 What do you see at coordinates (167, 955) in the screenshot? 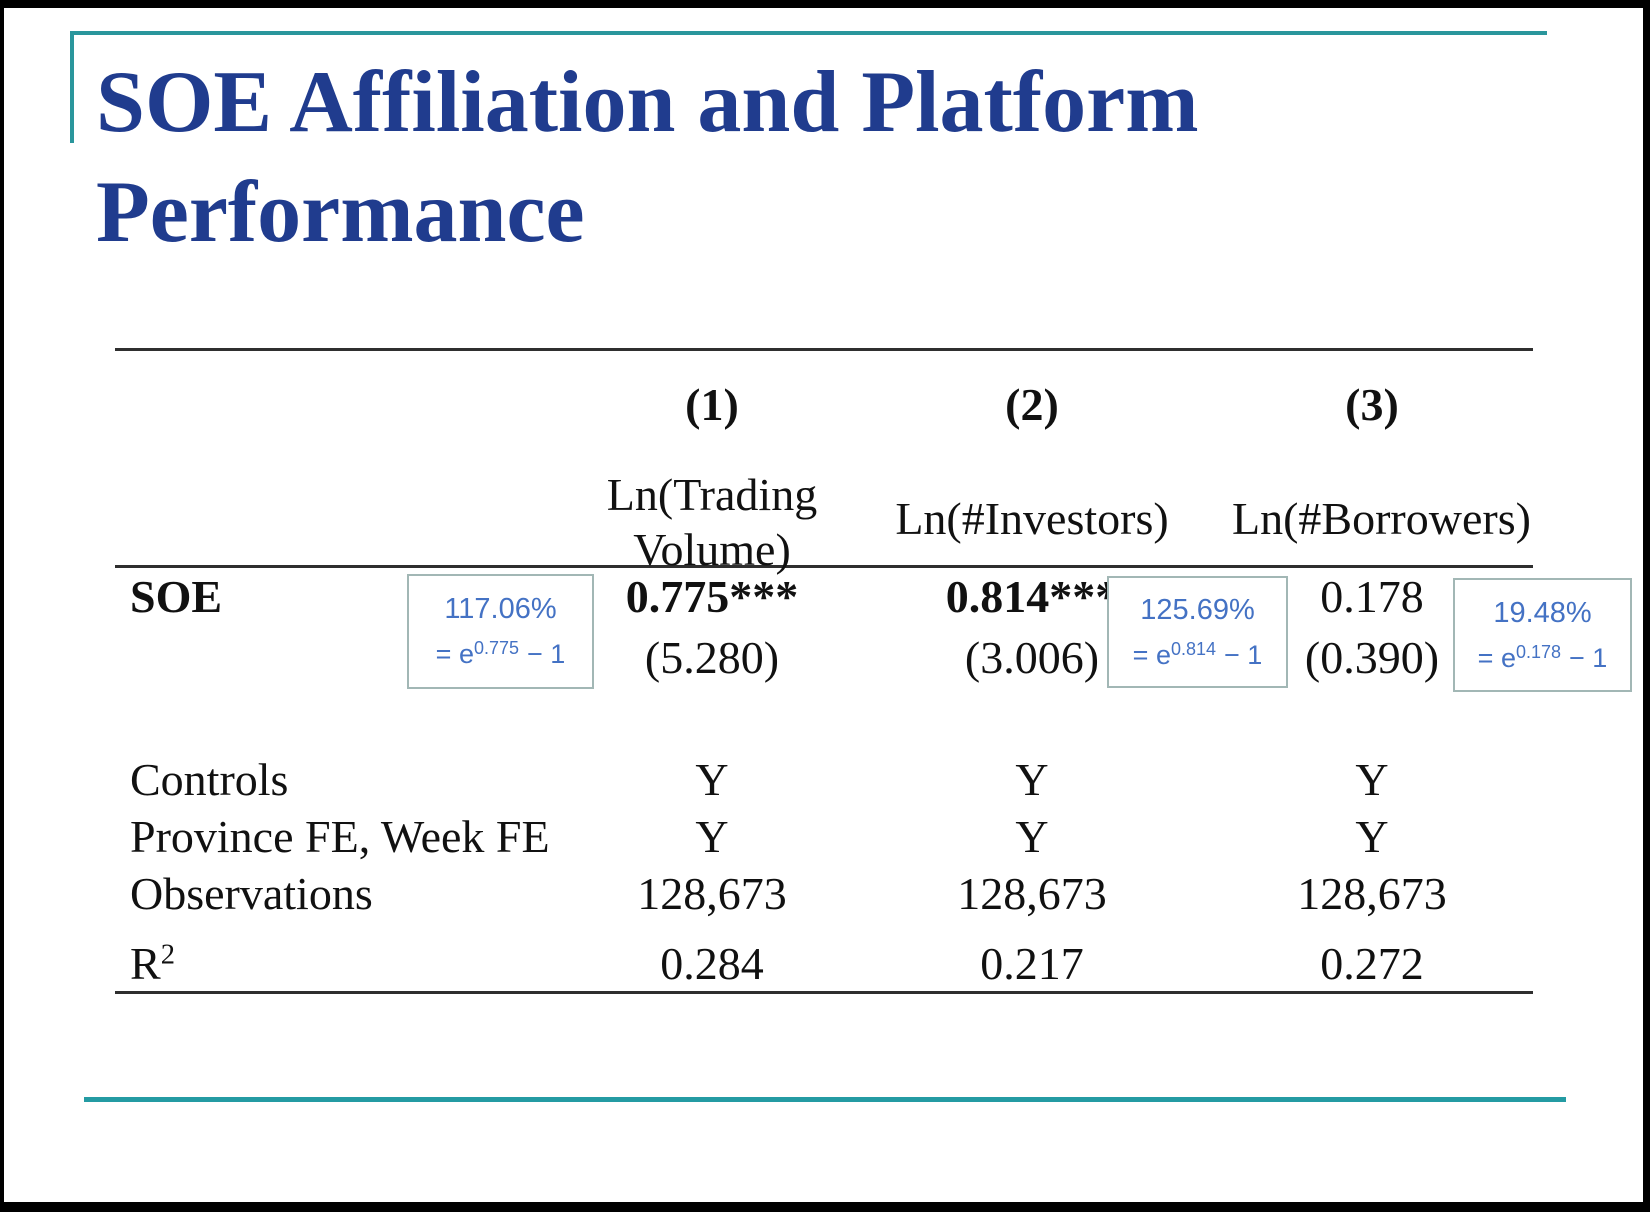
I see `r-squared-sup: 2` at bounding box center [167, 955].